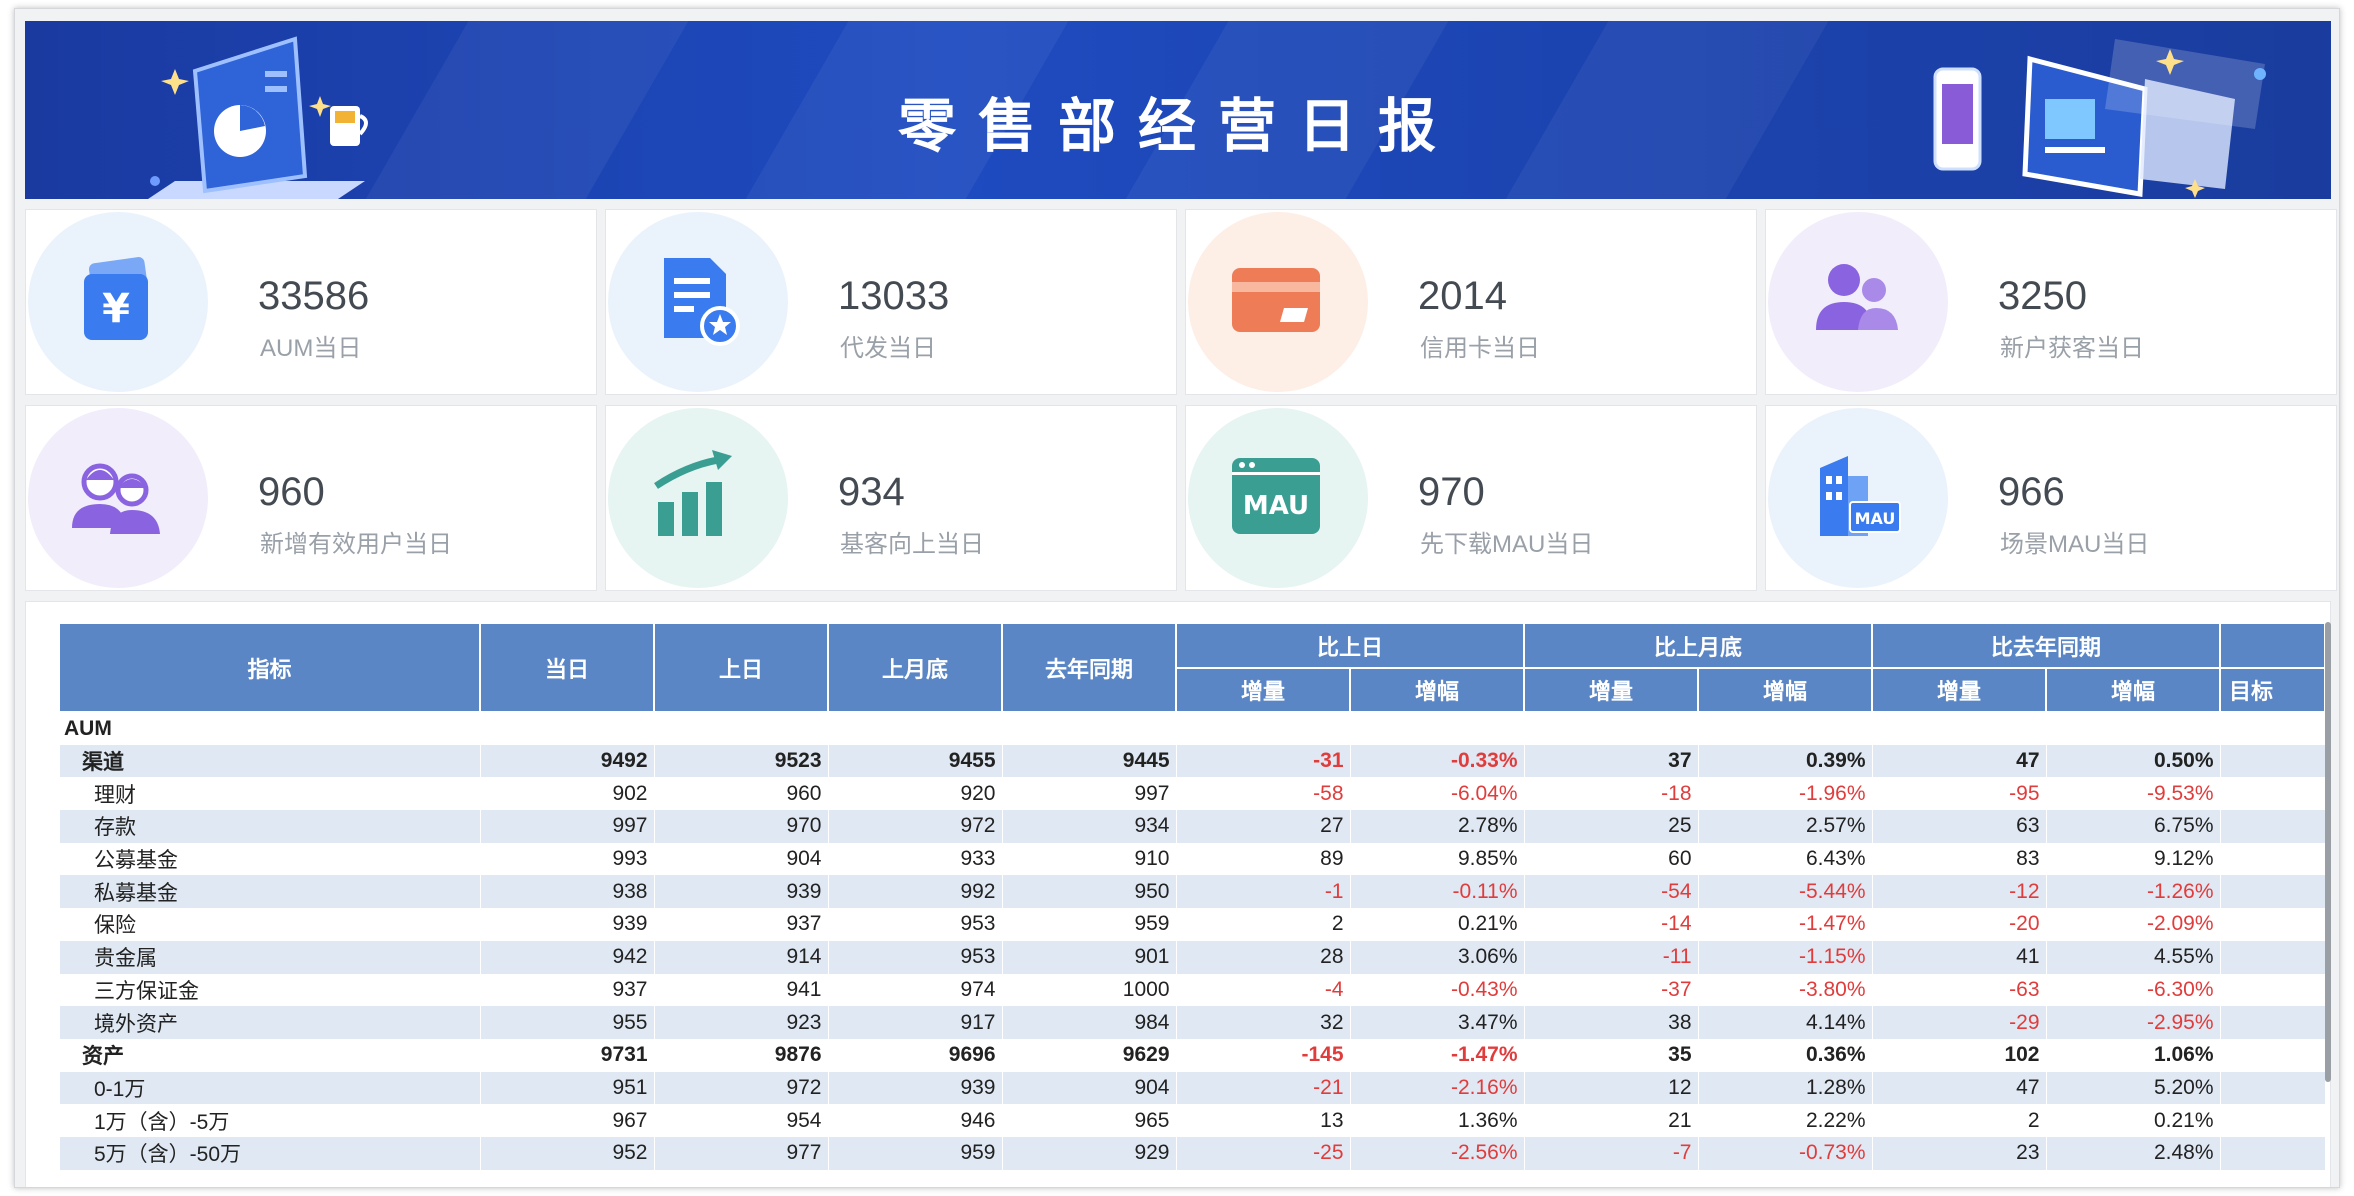 This screenshot has width=2354, height=1196. Describe the element at coordinates (2133, 1022) in the screenshot. I see `table-cell: -2.95%` at that location.